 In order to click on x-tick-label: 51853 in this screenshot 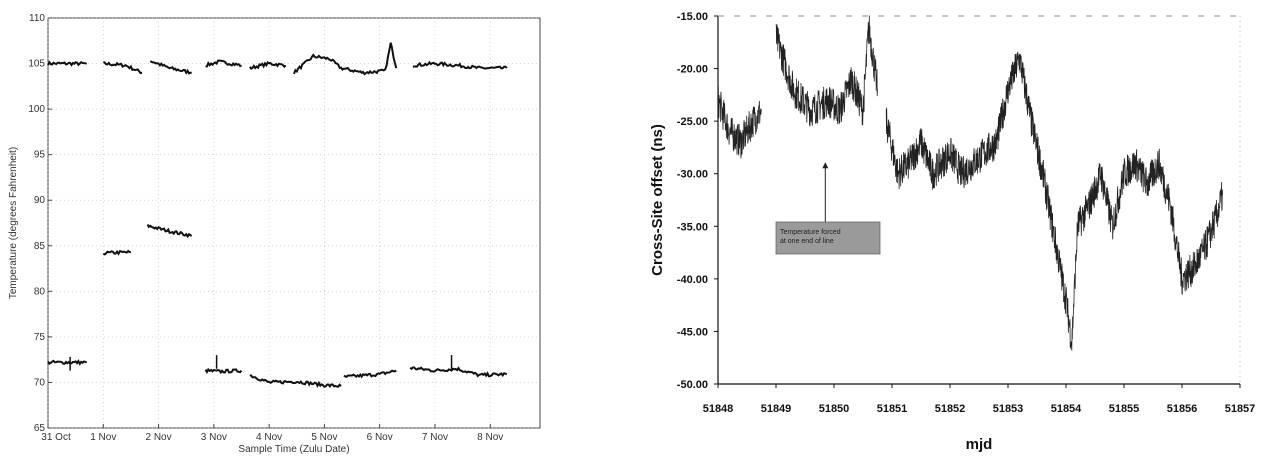, I will do `click(1008, 409)`.